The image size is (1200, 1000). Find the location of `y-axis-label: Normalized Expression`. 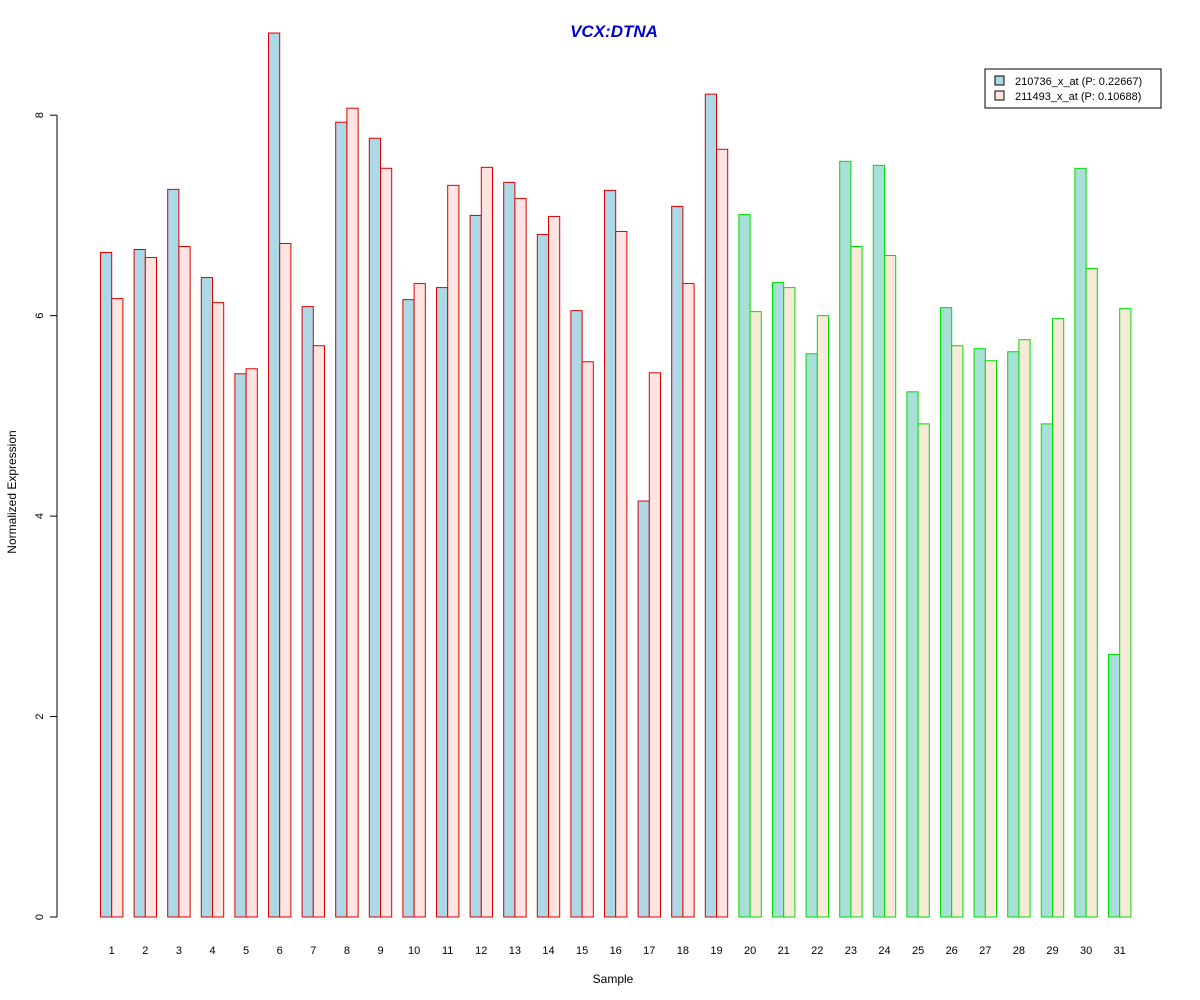

y-axis-label: Normalized Expression is located at coordinates (12, 491).